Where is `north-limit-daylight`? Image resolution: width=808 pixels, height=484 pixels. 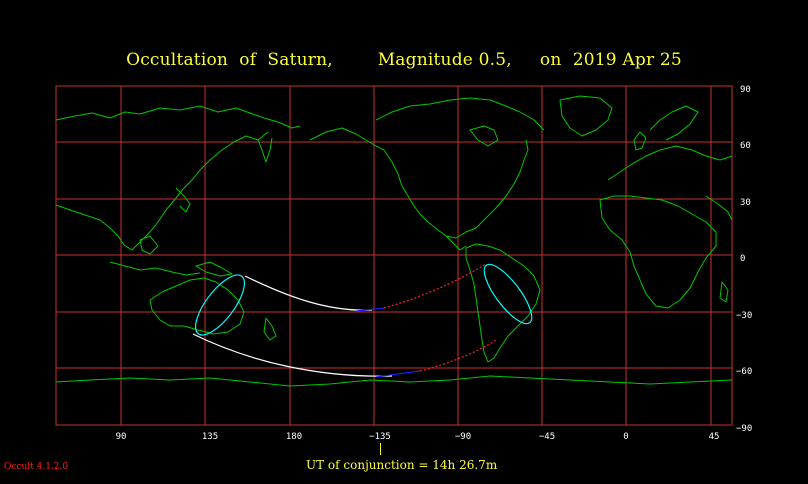
north-limit-daylight is located at coordinates (370, 309).